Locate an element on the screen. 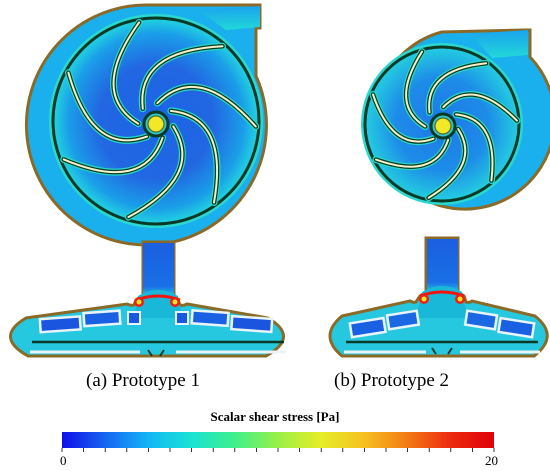 The image size is (550, 471). prototype1-cross-section is located at coordinates (147, 299).